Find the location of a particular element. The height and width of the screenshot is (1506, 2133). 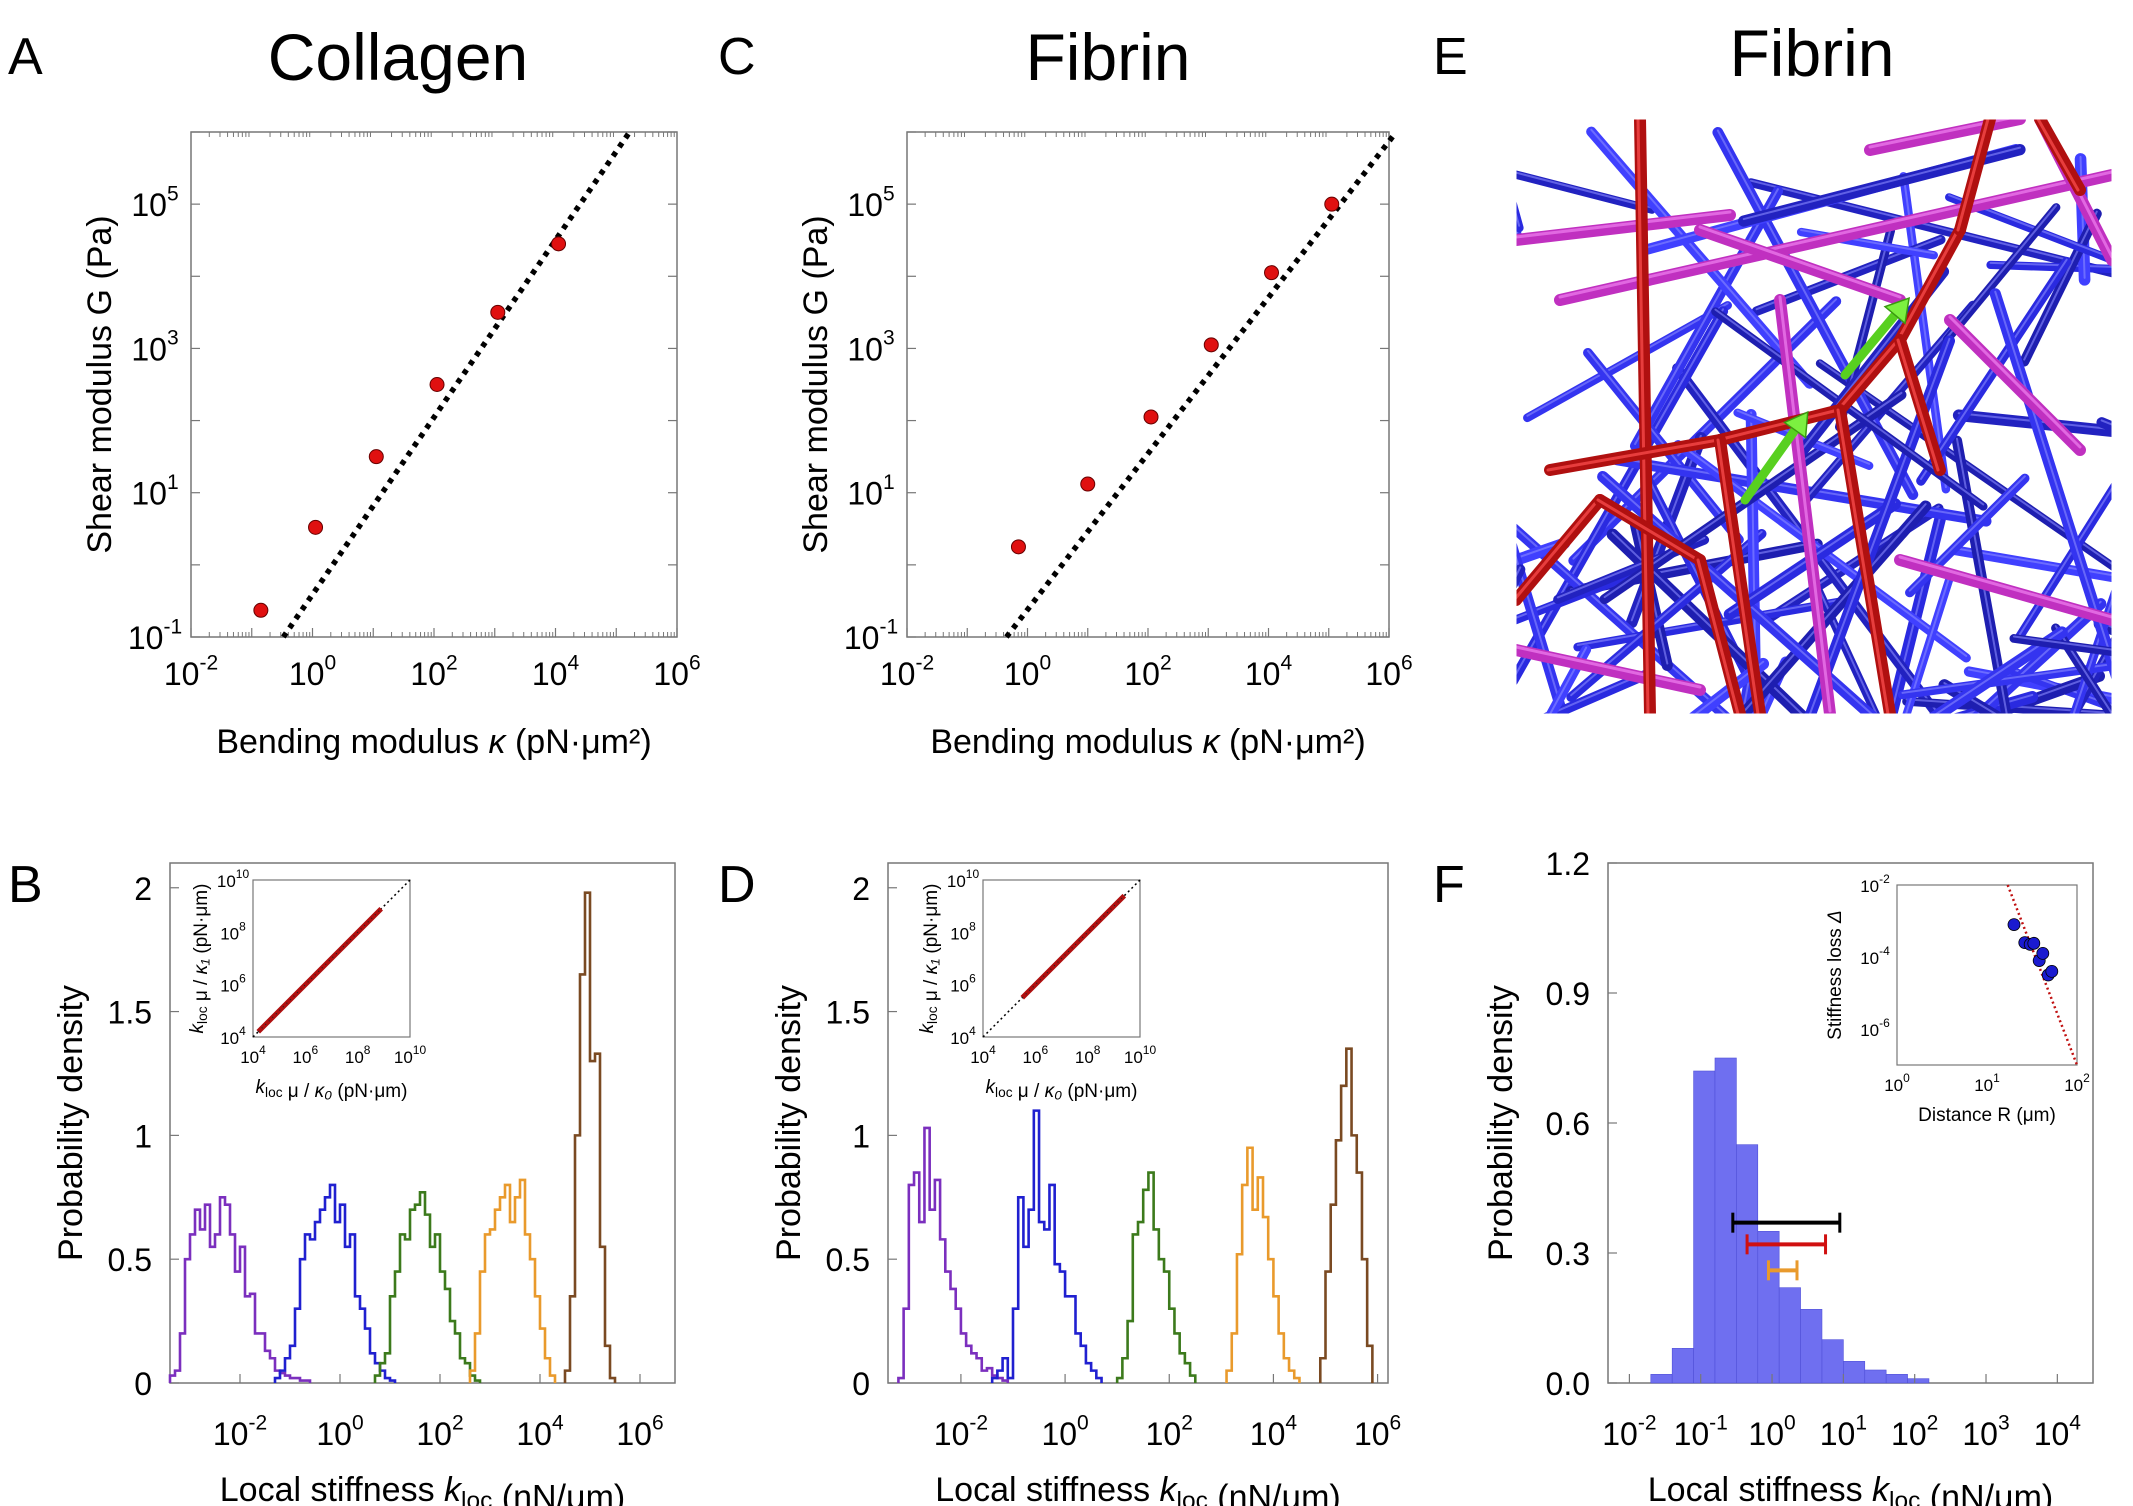

x-axis-label: Bending modulus κ (pN·μm²) is located at coordinates (1147, 742).